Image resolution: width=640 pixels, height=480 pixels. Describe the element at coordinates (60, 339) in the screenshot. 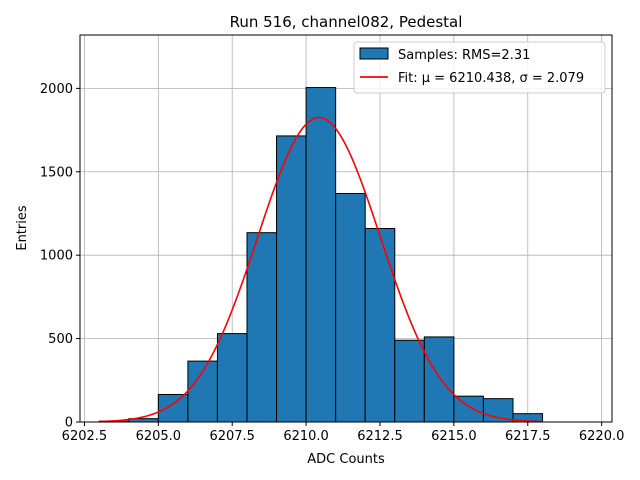

I see `y-tick-label: 500` at that location.